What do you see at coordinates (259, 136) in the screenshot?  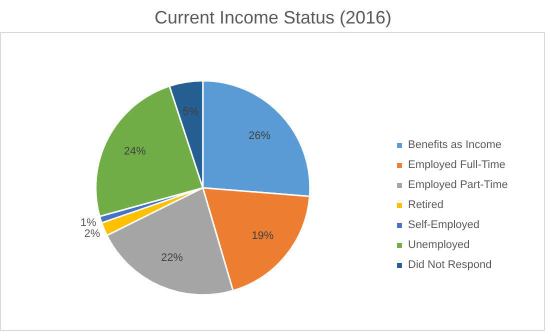 I see `data-label: 26%` at bounding box center [259, 136].